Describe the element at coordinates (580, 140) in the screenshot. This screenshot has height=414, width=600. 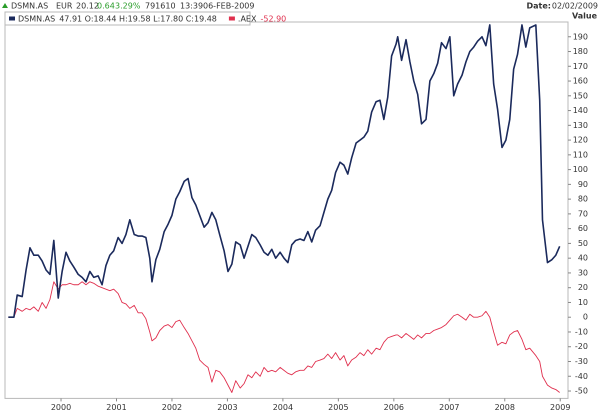
I see `y-tick-label: 120` at that location.